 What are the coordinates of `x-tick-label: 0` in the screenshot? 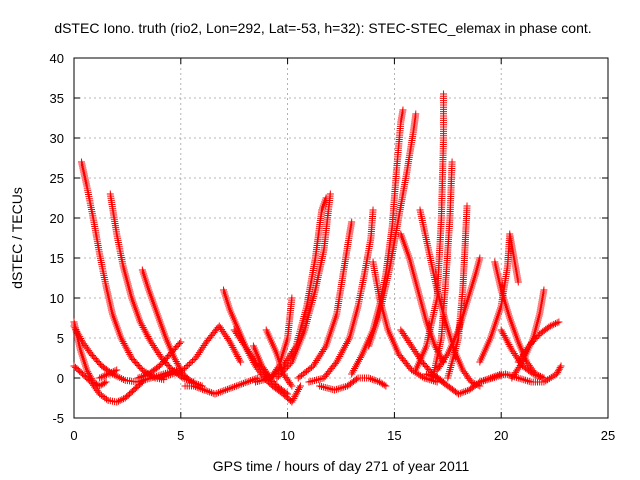 It's located at (73, 435).